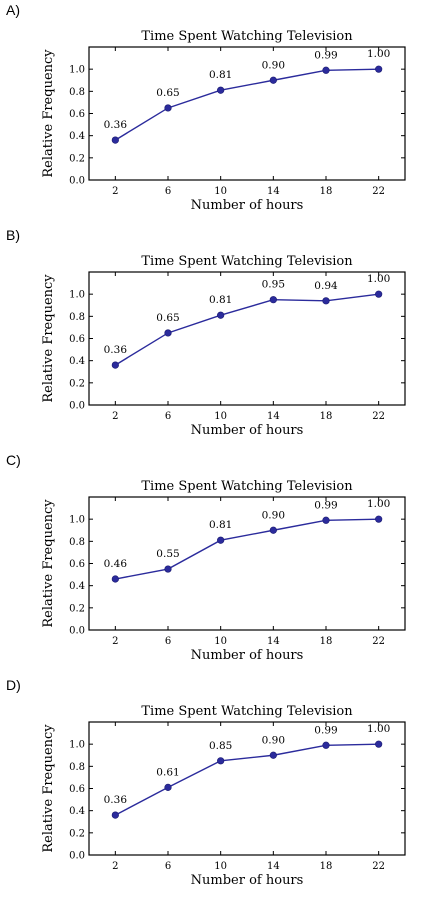  What do you see at coordinates (167, 554) in the screenshot?
I see `data-label: 0.55` at bounding box center [167, 554].